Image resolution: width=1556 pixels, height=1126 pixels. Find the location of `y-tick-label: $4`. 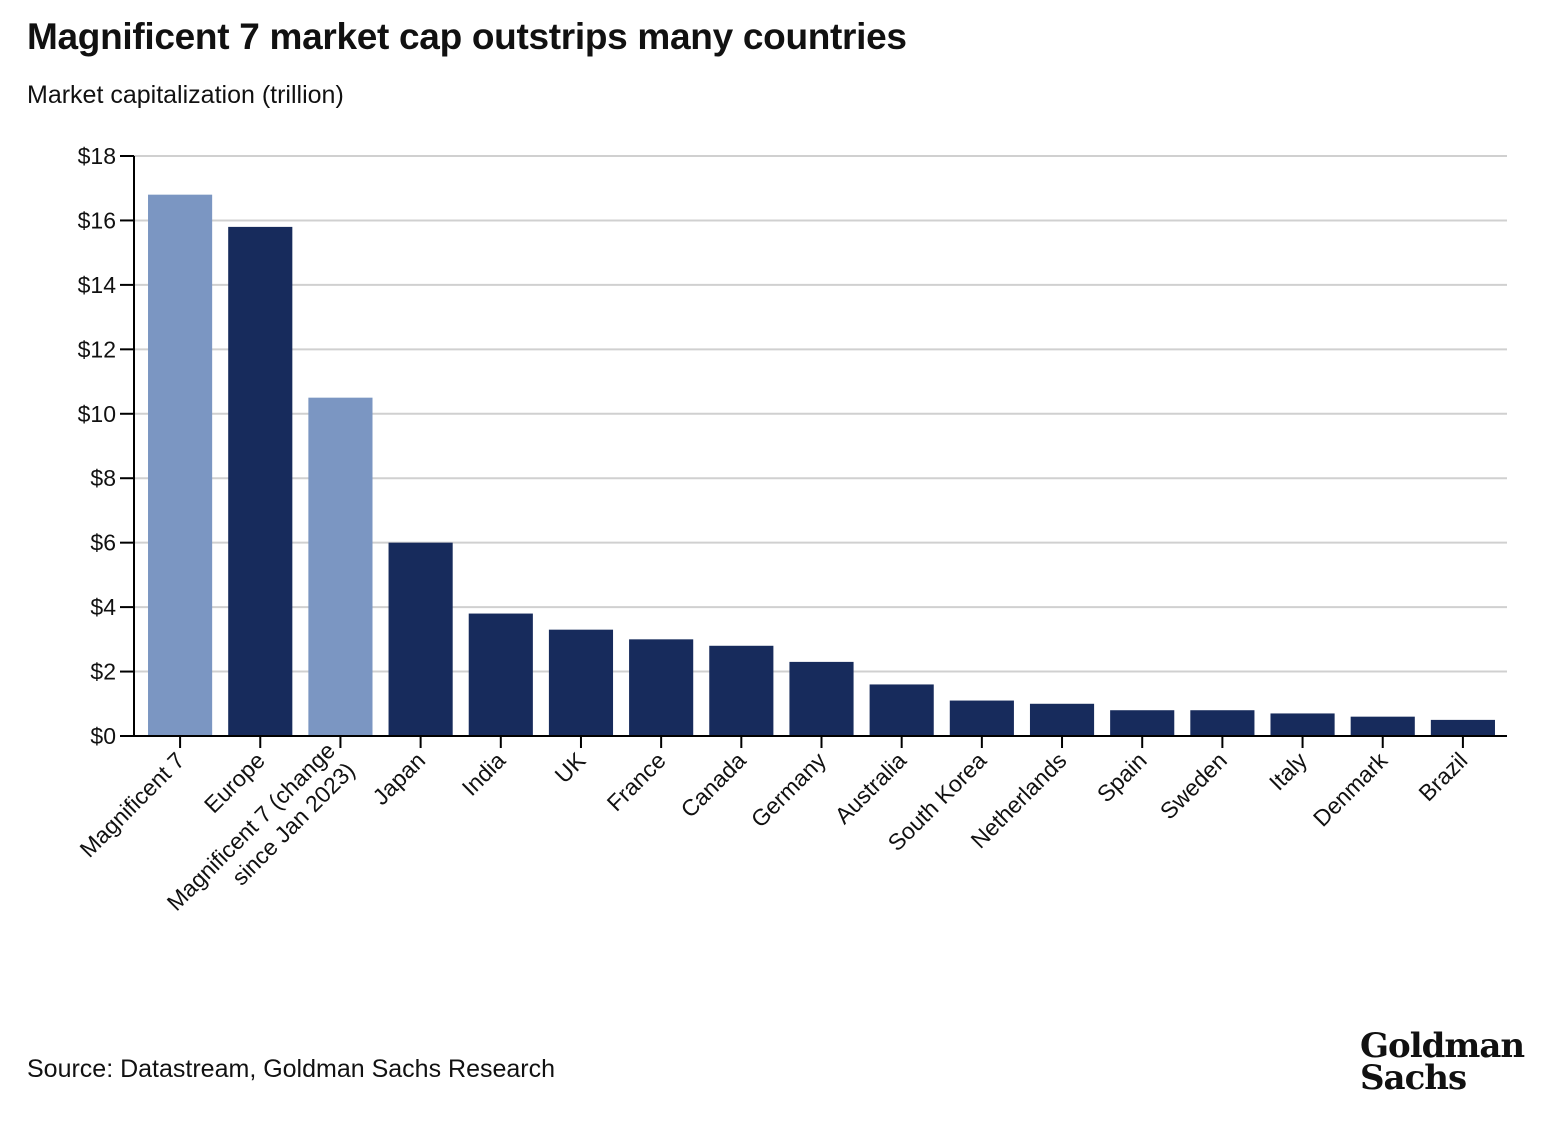

y-tick-label: $4 is located at coordinates (103, 607).